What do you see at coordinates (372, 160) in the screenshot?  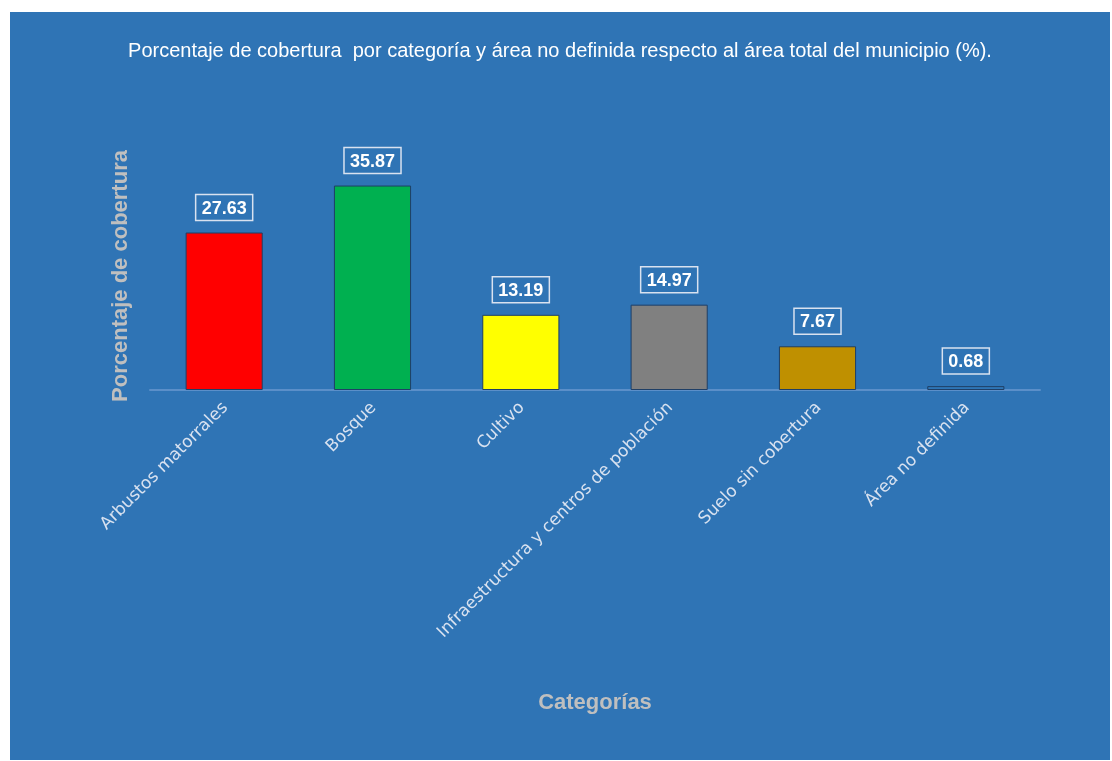 I see `data-label: 35.87` at bounding box center [372, 160].